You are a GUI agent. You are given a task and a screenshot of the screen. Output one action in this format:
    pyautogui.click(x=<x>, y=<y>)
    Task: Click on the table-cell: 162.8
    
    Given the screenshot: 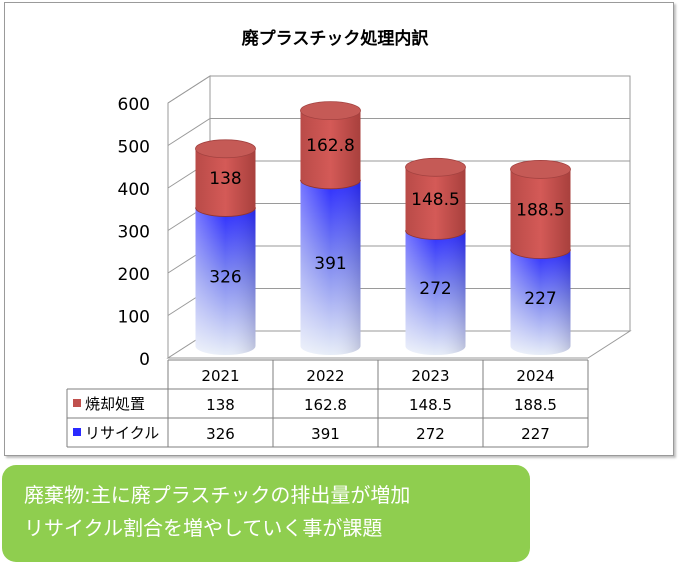 What is the action you would take?
    pyautogui.click(x=325, y=405)
    